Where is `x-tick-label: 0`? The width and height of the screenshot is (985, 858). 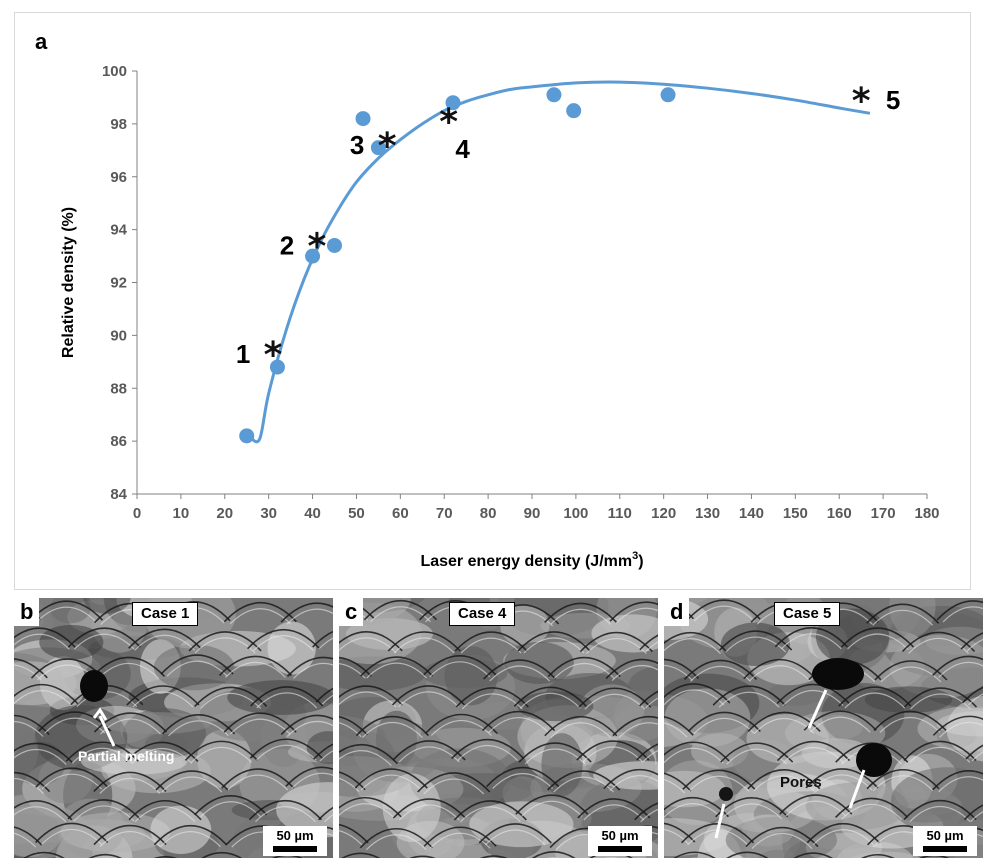
x-tick-label: 0 is located at coordinates (137, 513).